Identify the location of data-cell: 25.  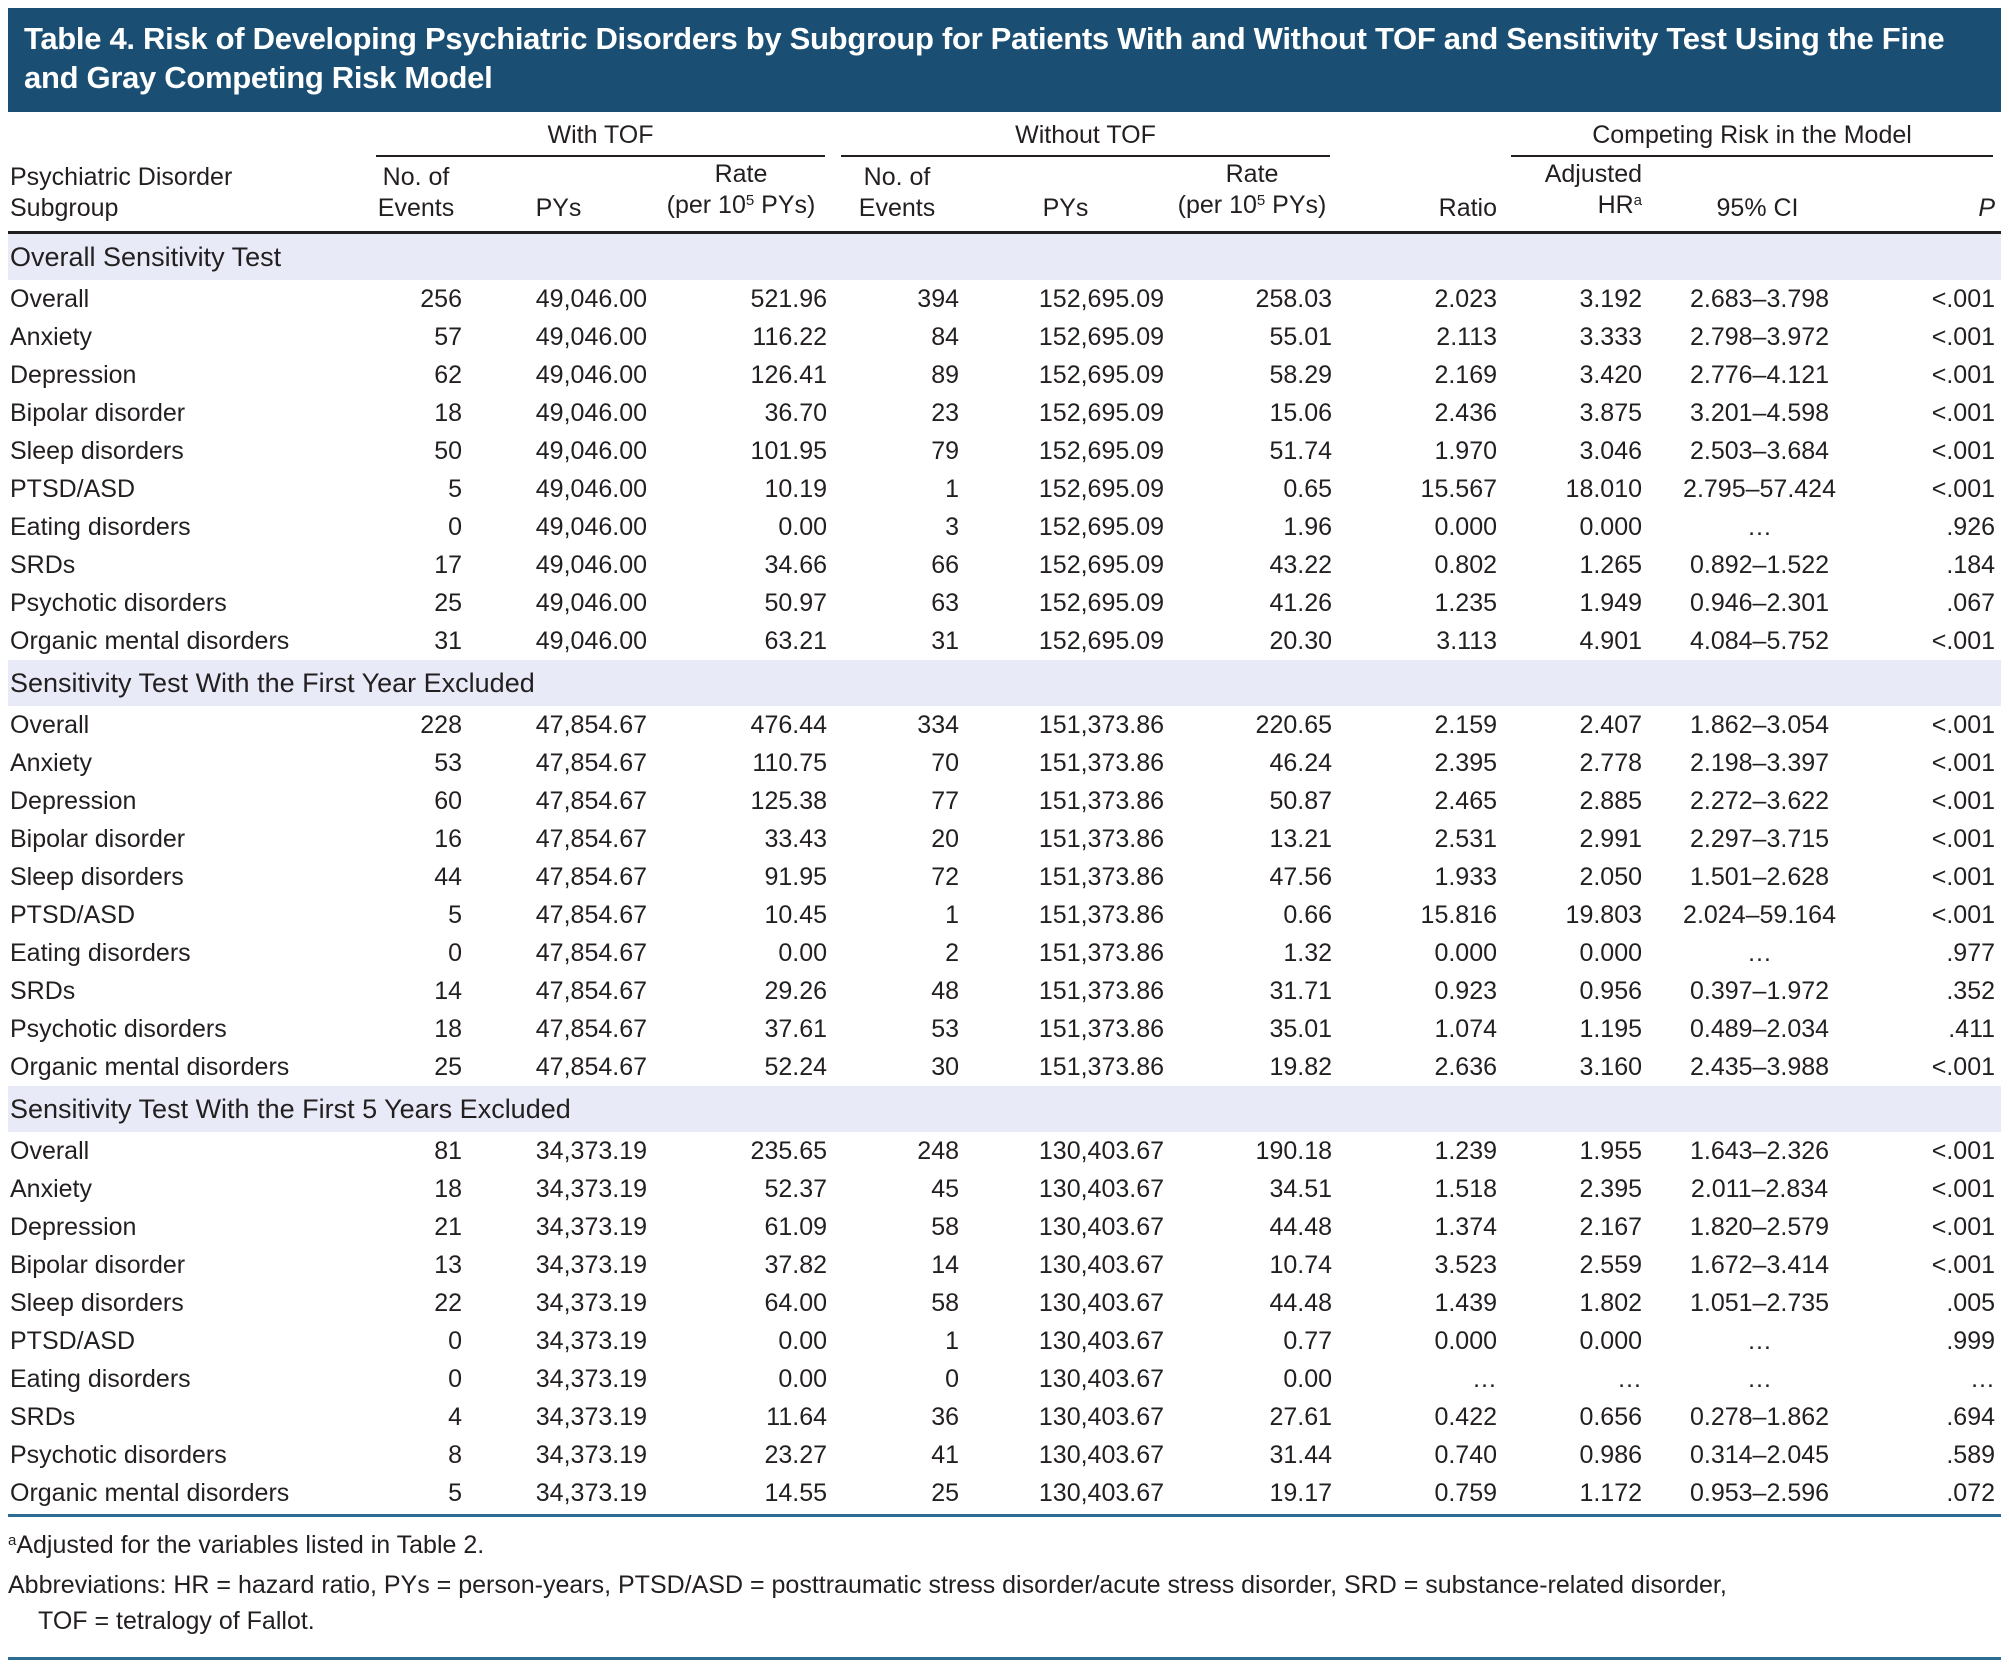
(448, 603).